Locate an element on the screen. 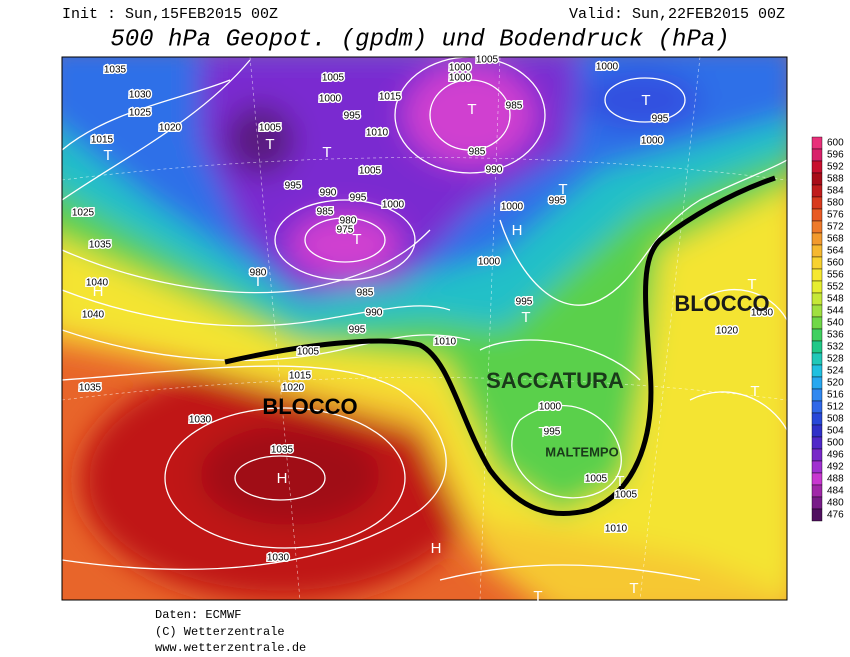 This screenshot has height=657, width=850. colorbar-tick-label: 476 is located at coordinates (835, 515).